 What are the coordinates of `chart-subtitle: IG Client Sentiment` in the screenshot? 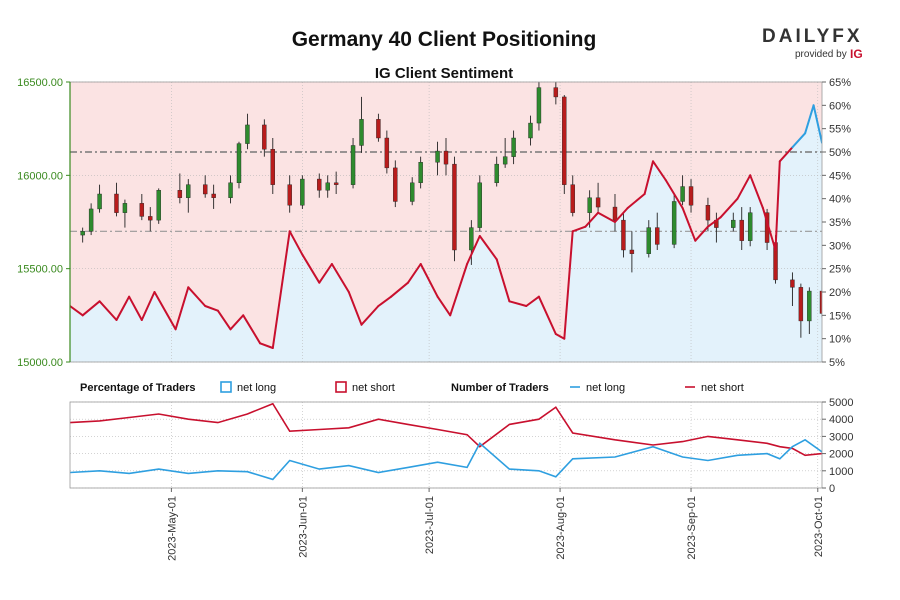 It's located at (444, 73).